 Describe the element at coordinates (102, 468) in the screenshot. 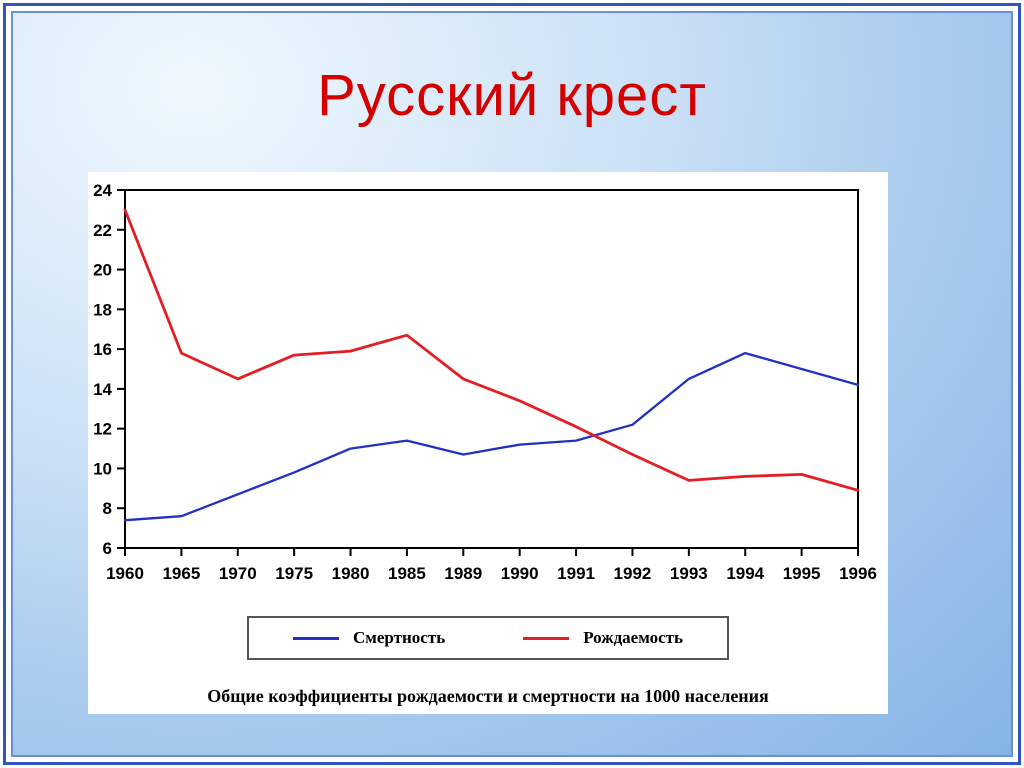

I see `y-tick-label: 10` at that location.